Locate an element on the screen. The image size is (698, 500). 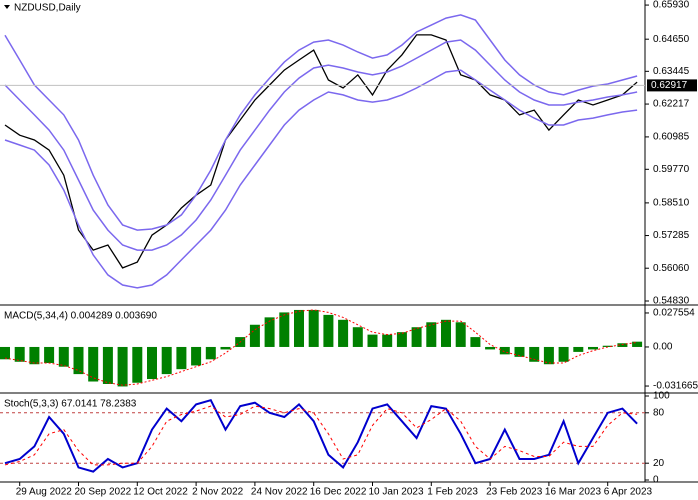
y-tick-label: 0.00 is located at coordinates (663, 347).